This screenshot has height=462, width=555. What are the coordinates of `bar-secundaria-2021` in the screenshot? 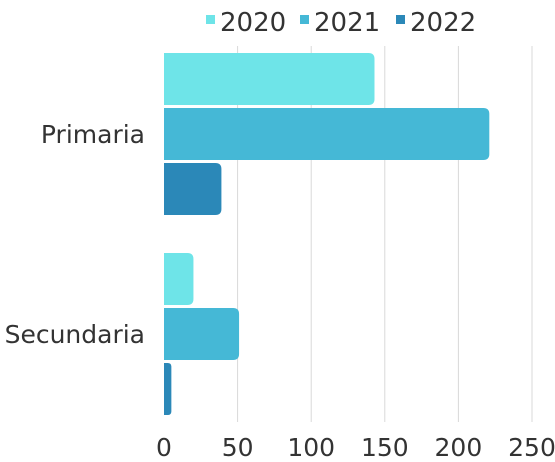 It's located at (202, 334).